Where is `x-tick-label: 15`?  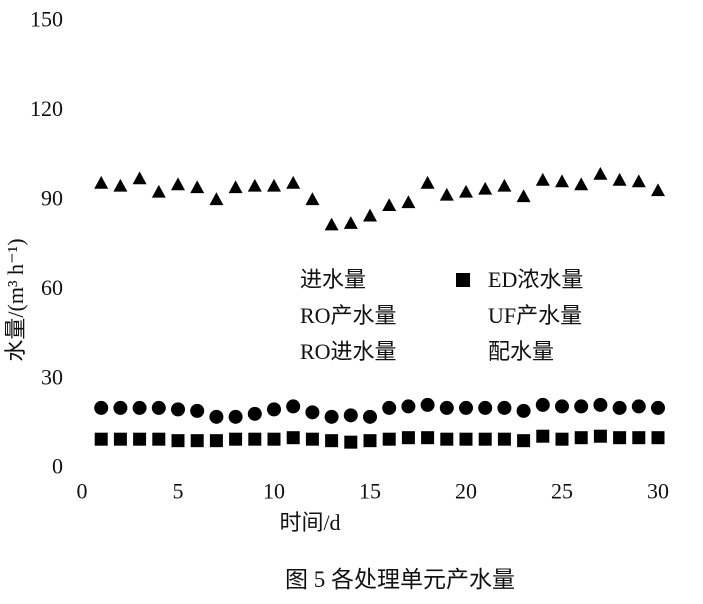 x-tick-label: 15 is located at coordinates (370, 491).